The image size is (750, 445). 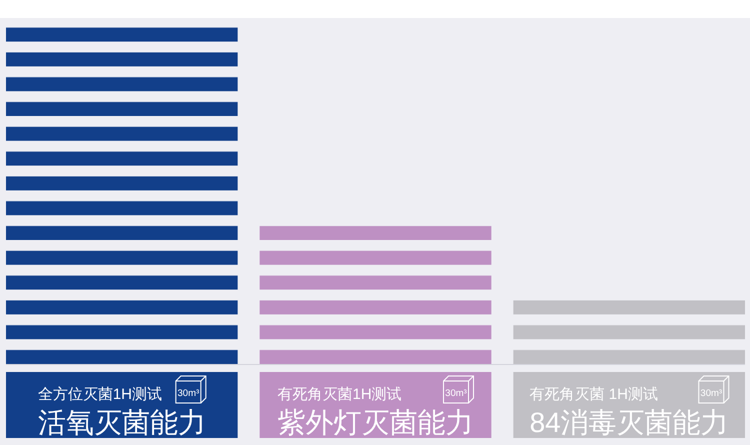 I want to click on x-tick-label: 紫外灯灭菌能力, so click(x=376, y=422).